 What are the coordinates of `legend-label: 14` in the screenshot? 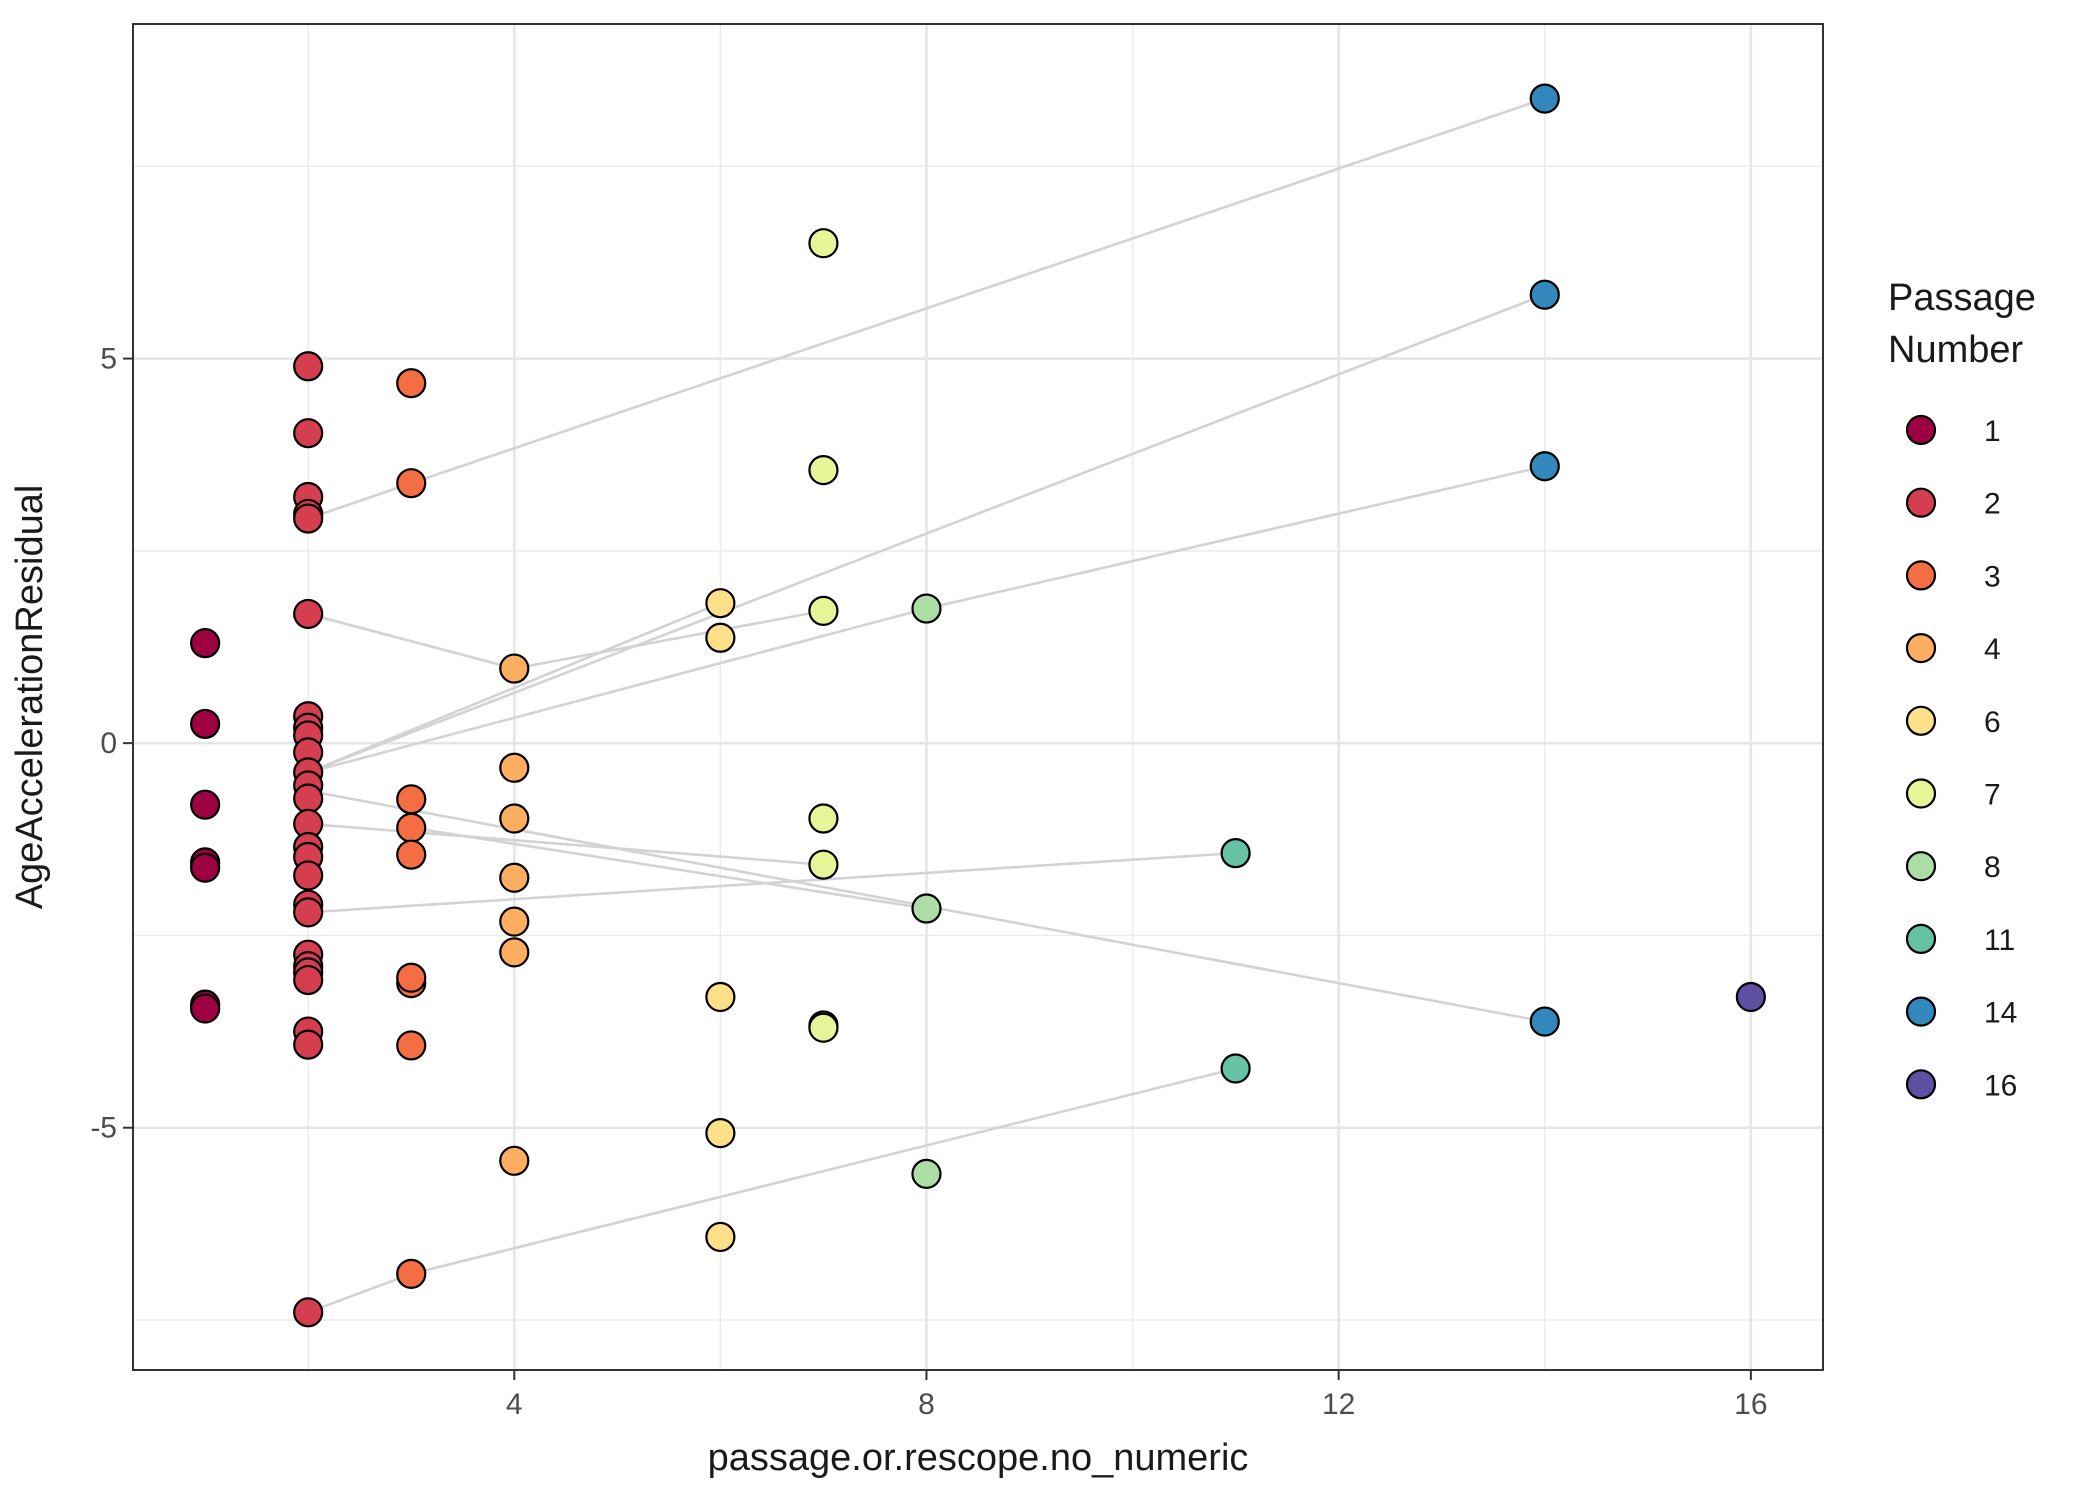 It's located at (2000, 1013).